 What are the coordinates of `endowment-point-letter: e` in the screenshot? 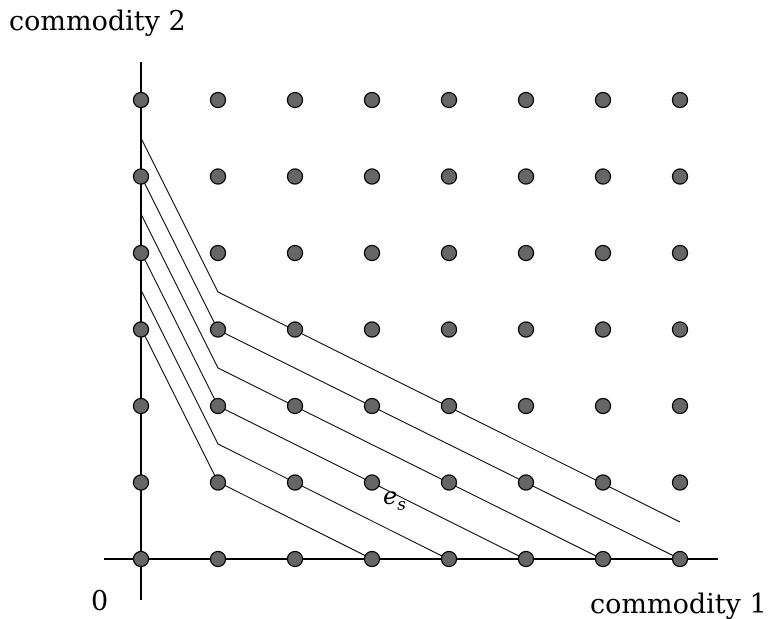 It's located at (390, 496).